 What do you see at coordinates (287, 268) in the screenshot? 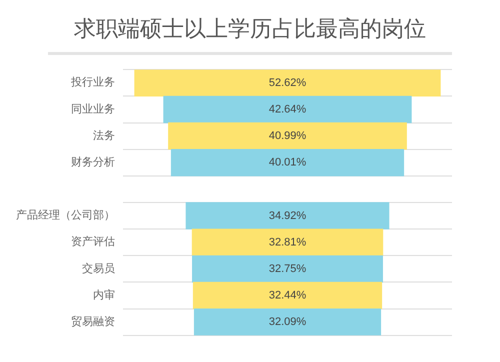
I see `data-label: 32.75%` at bounding box center [287, 268].